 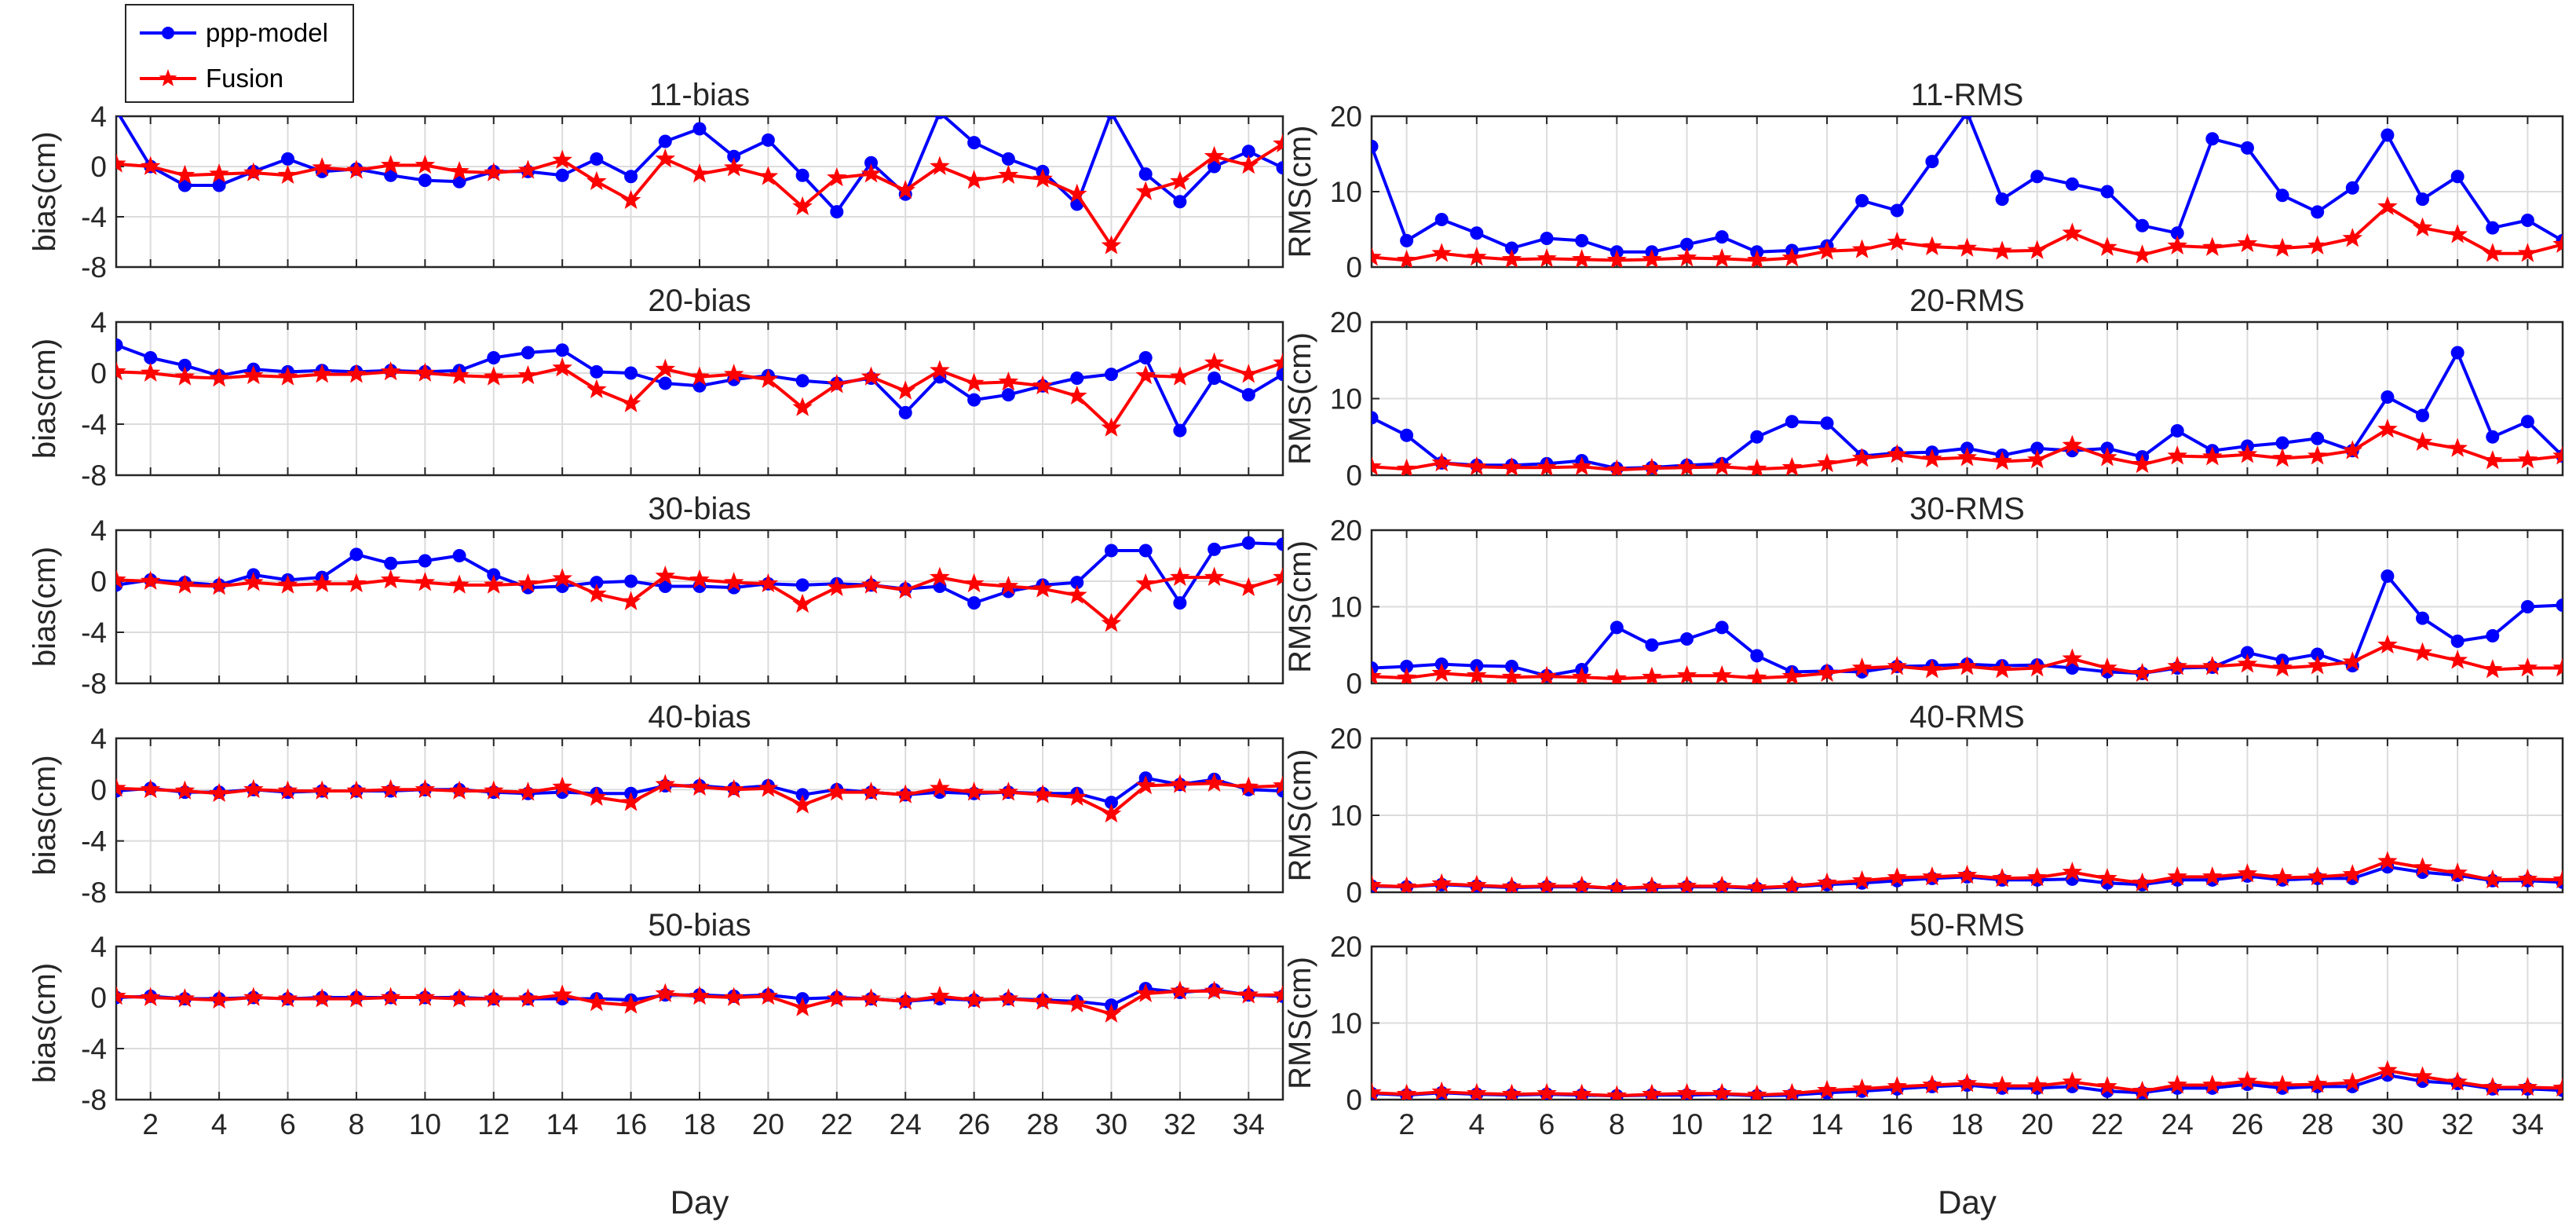 What do you see at coordinates (1967, 95) in the screenshot?
I see `panel-title: 11-RMS` at bounding box center [1967, 95].